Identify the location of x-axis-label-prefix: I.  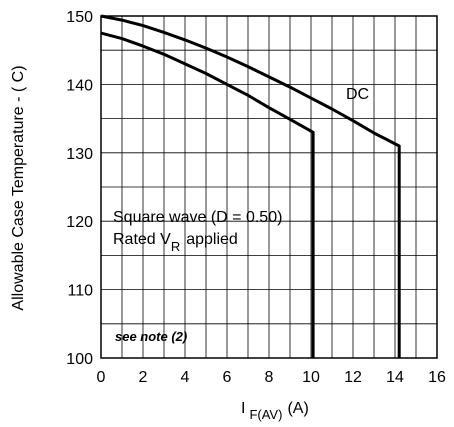
(243, 408).